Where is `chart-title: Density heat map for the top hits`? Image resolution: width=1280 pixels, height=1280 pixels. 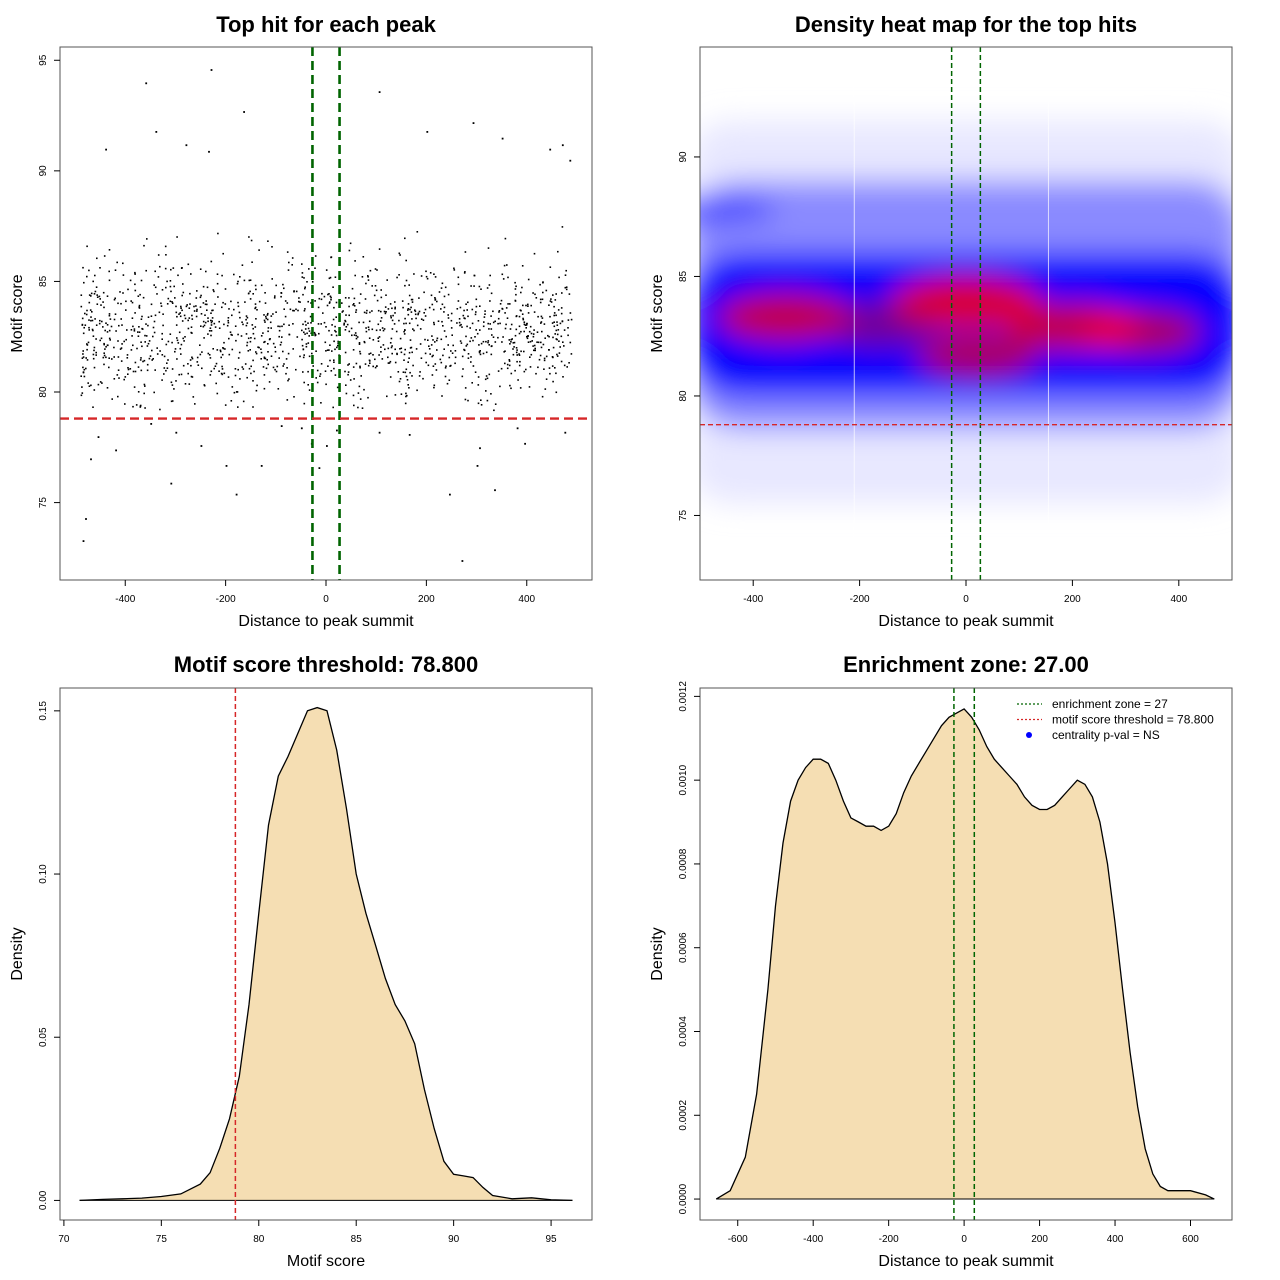 chart-title: Density heat map for the top hits is located at coordinates (966, 24).